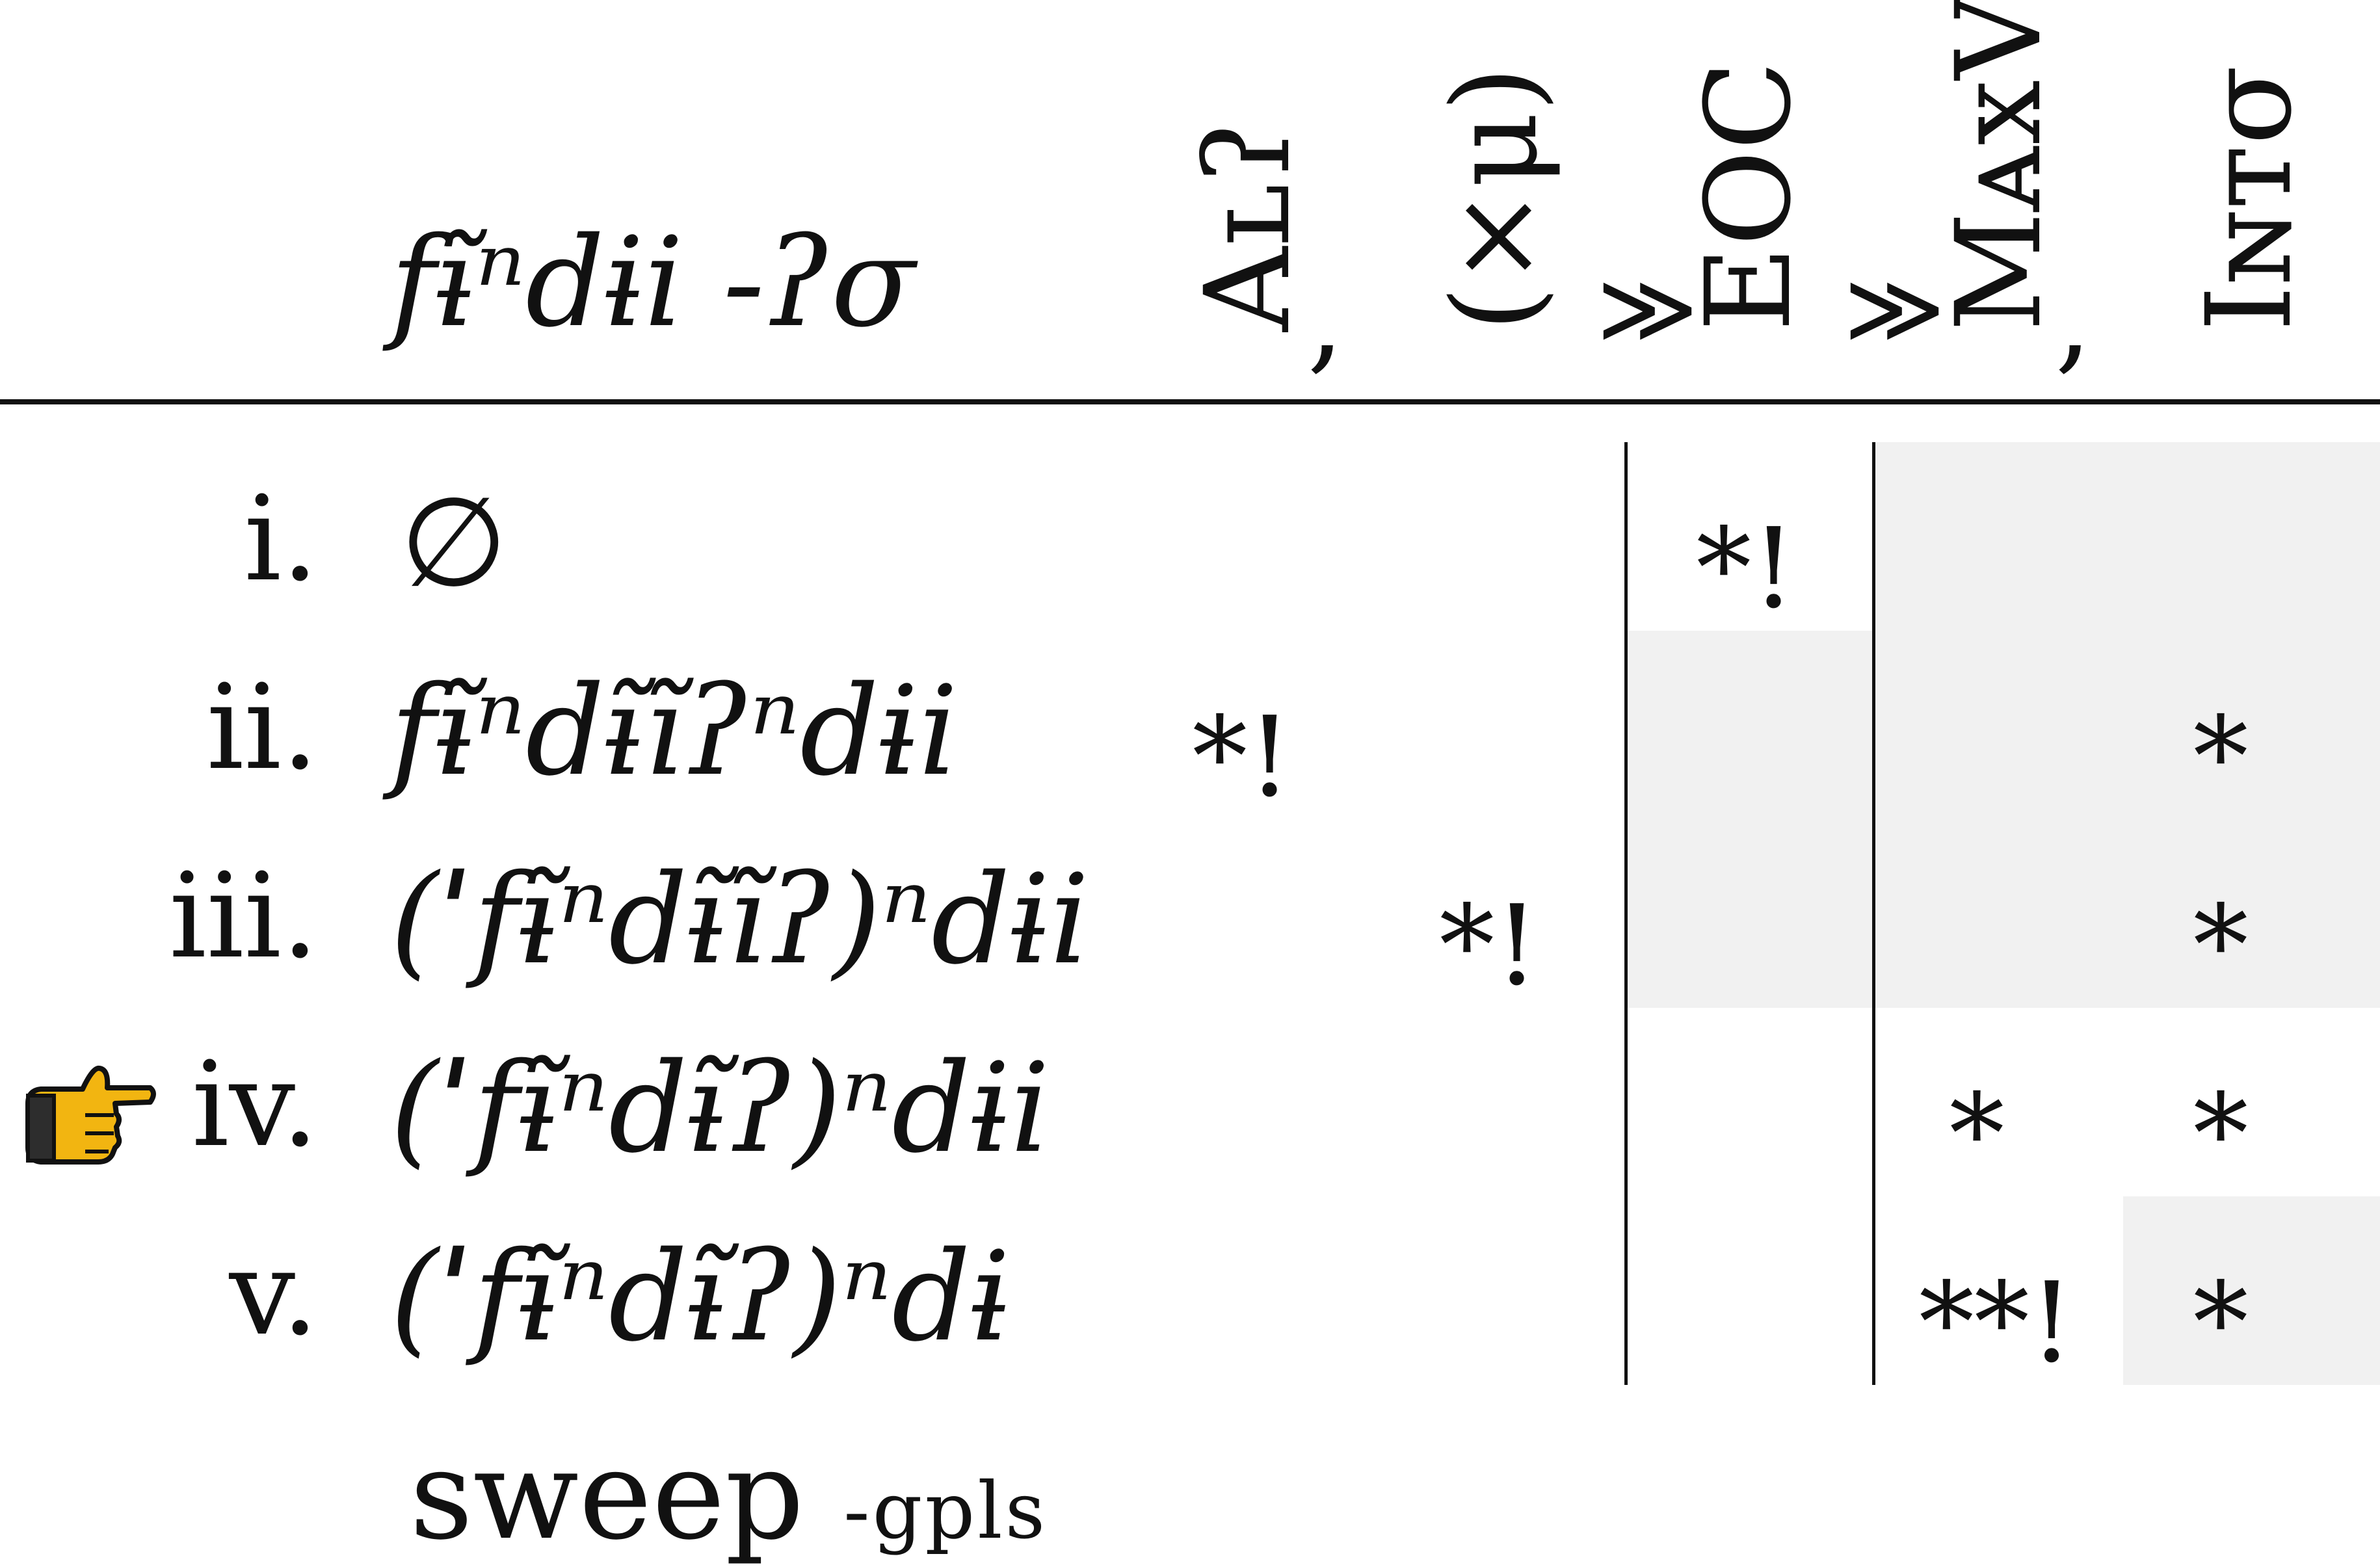 This screenshot has width=2380, height=1567. What do you see at coordinates (454, 542) in the screenshot?
I see `candidate-form: ∅` at bounding box center [454, 542].